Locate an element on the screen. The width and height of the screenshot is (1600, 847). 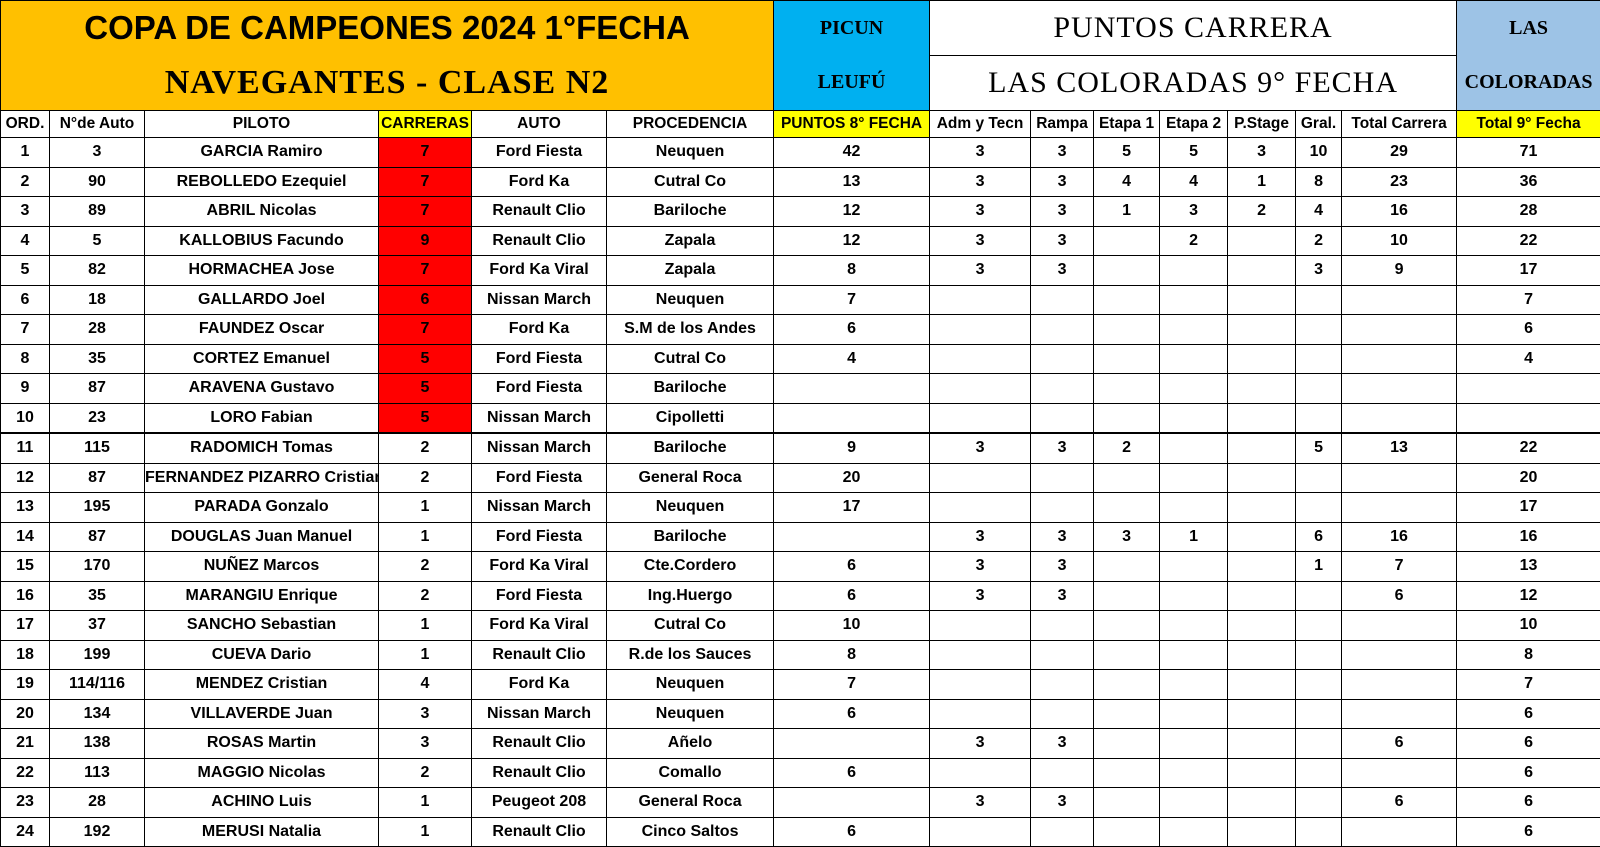
table-cell: 8 is located at coordinates (1319, 182).